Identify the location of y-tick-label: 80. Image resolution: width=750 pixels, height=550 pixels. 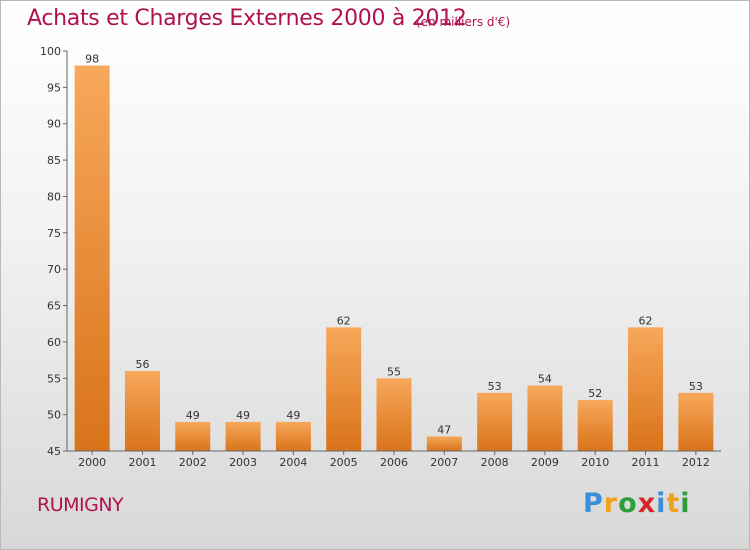
(54, 196).